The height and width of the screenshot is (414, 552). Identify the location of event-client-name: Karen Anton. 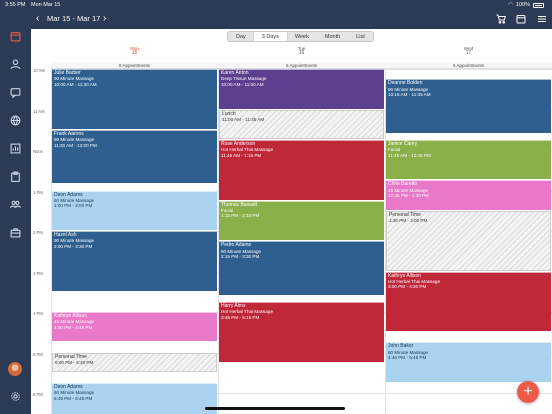
(235, 73).